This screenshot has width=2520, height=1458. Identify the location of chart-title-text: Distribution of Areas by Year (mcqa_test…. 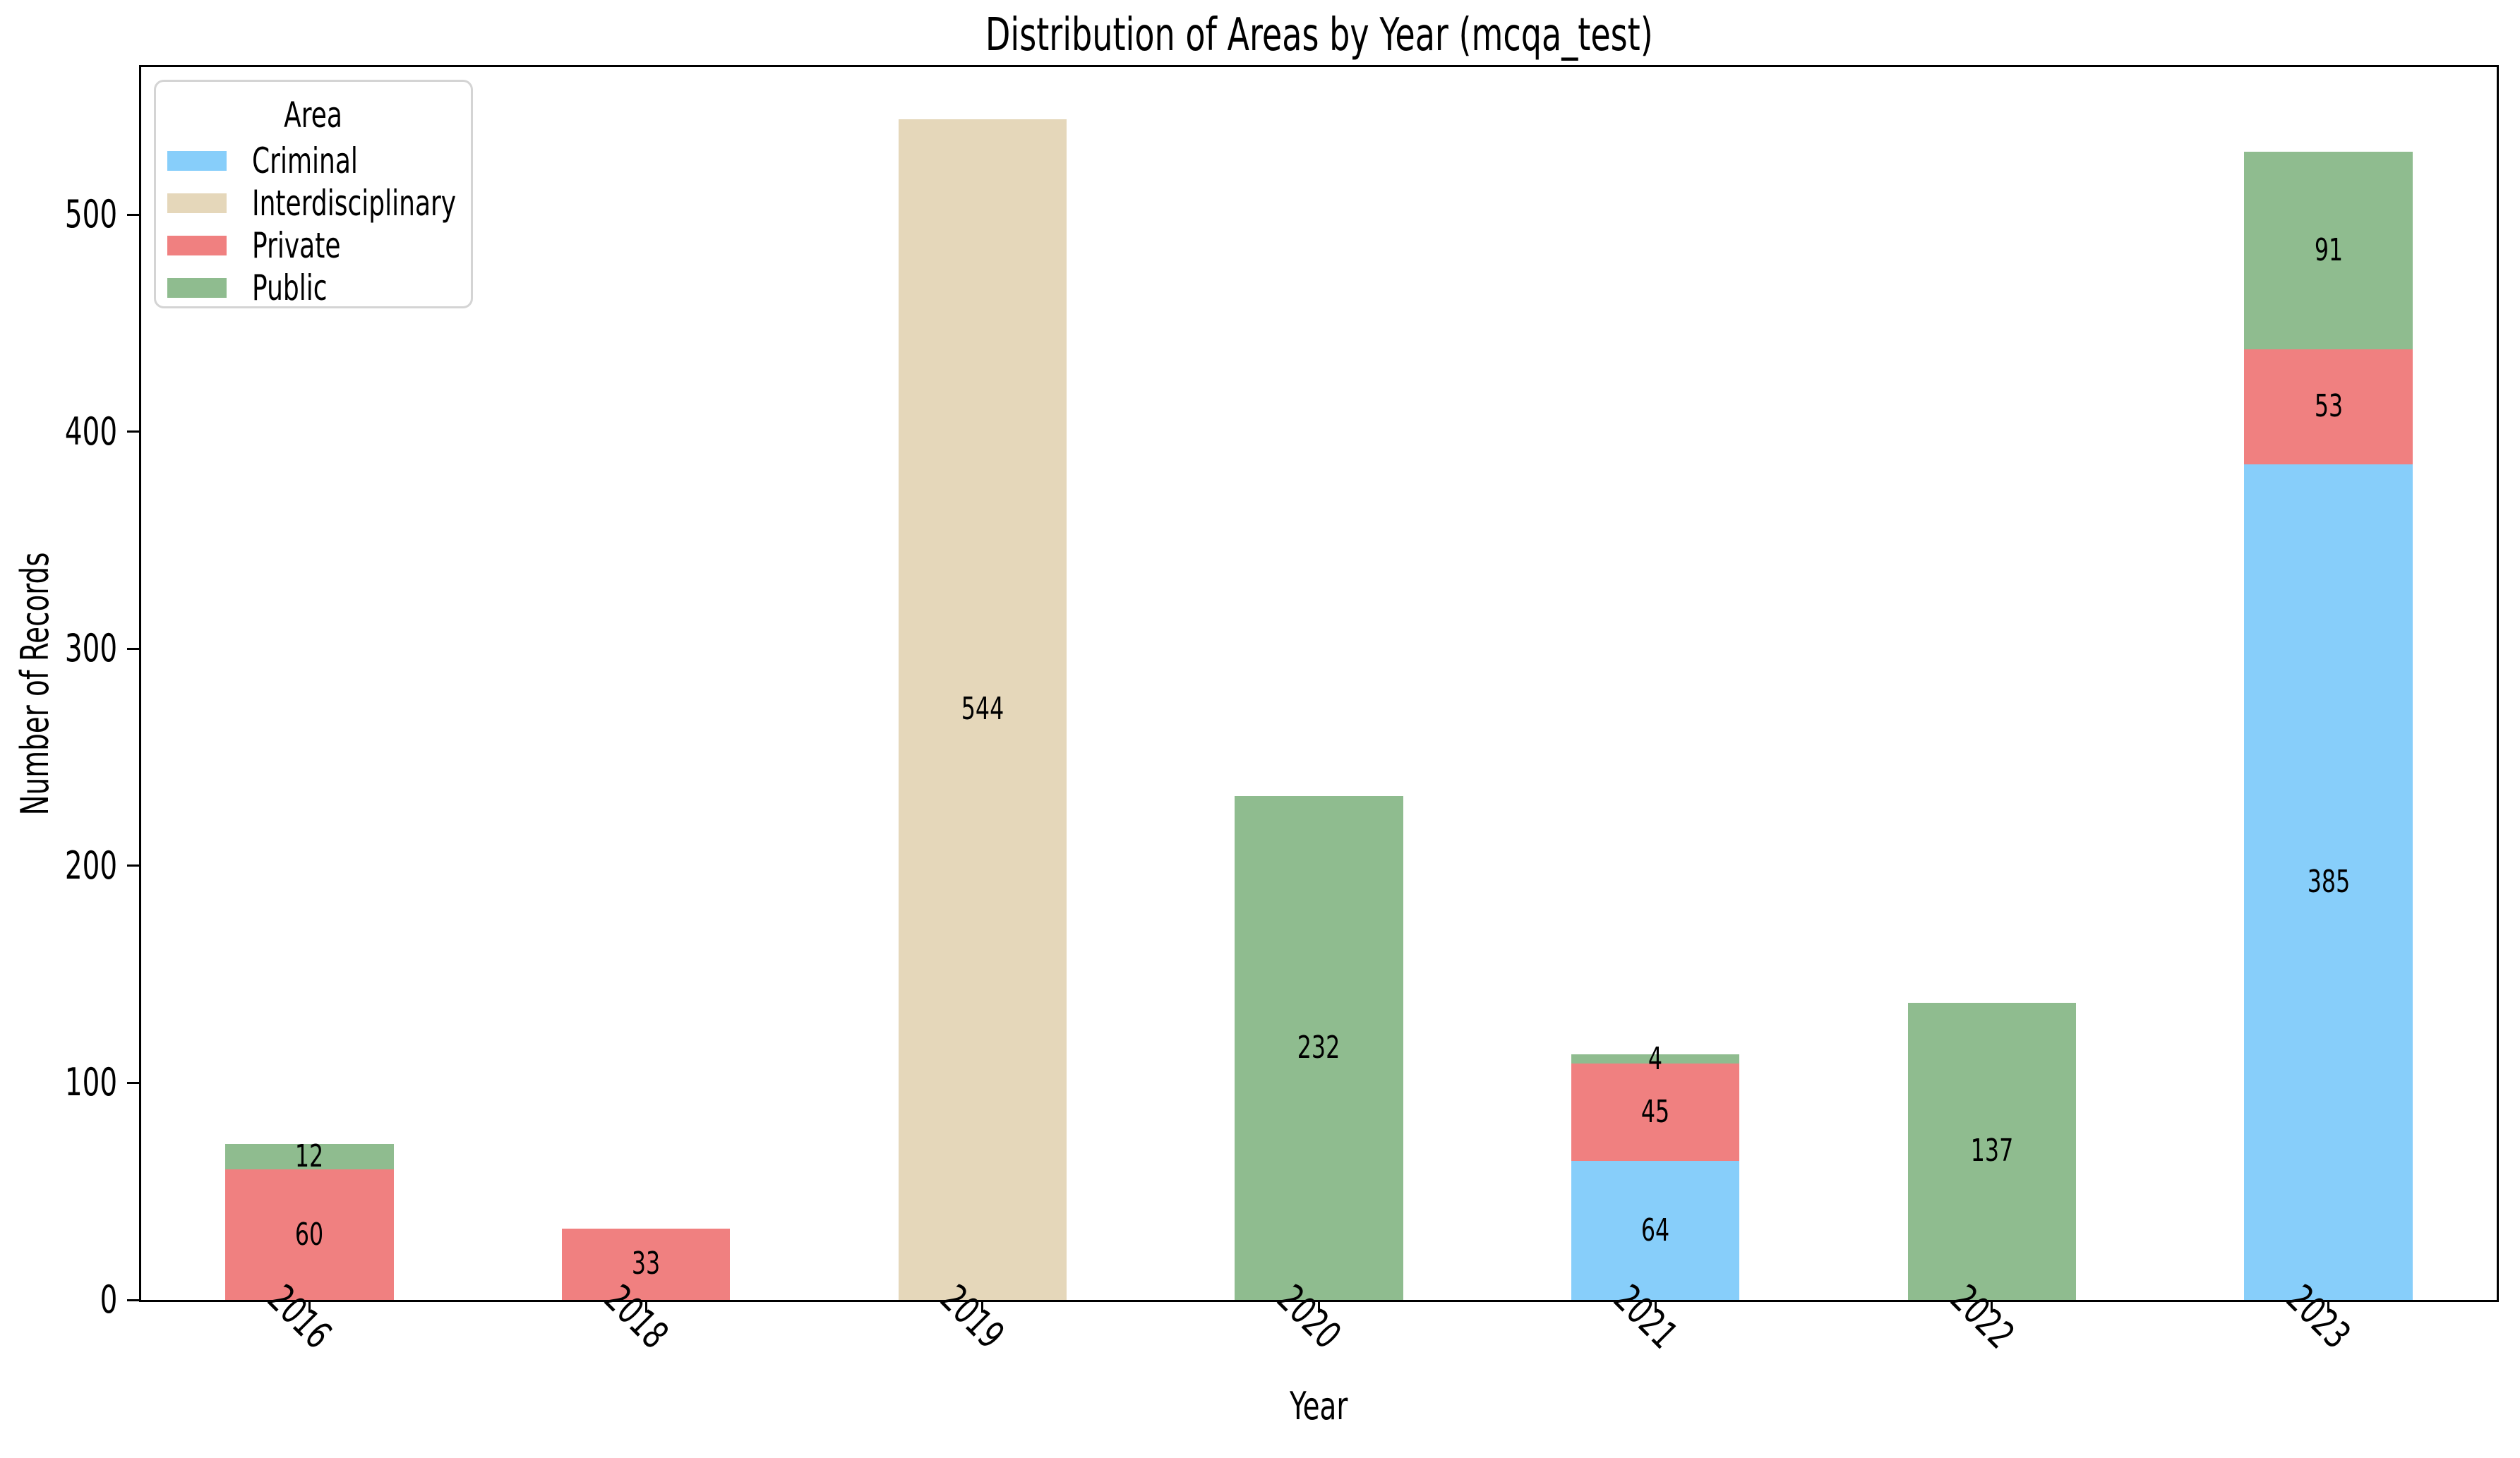
(1319, 35).